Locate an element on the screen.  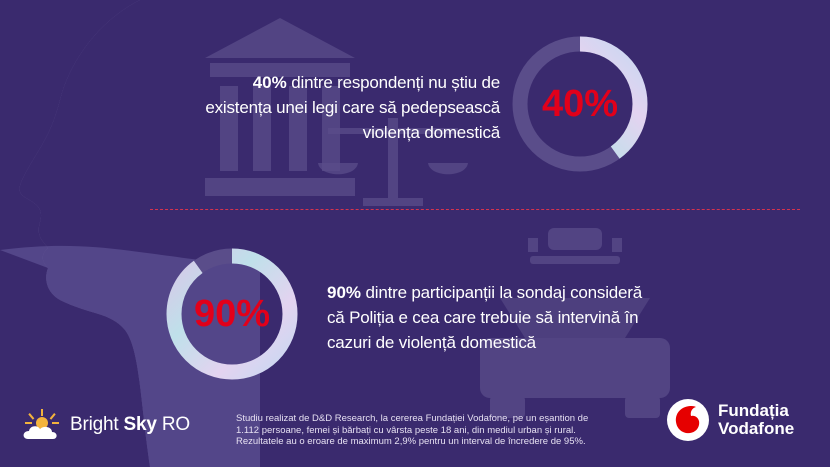
stat-bottom-ring-fill is located at coordinates (232, 314).